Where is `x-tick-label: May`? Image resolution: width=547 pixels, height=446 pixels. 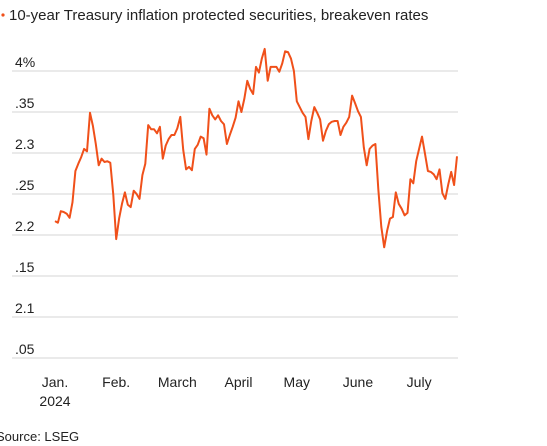 x-tick-label: May is located at coordinates (297, 382).